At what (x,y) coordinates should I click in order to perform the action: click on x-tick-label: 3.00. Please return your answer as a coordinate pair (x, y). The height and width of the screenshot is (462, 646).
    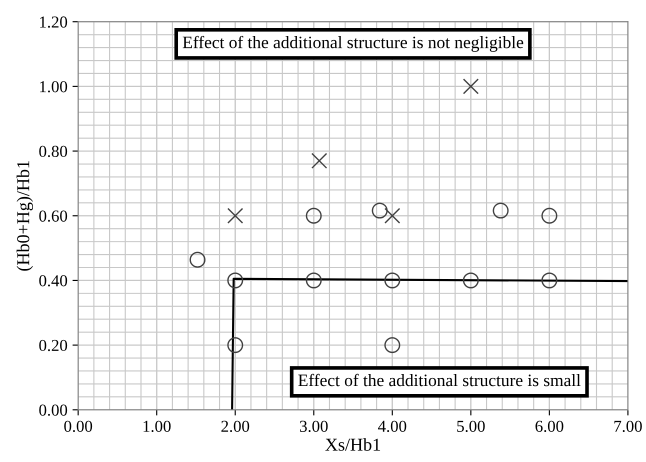
    Looking at the image, I should click on (314, 426).